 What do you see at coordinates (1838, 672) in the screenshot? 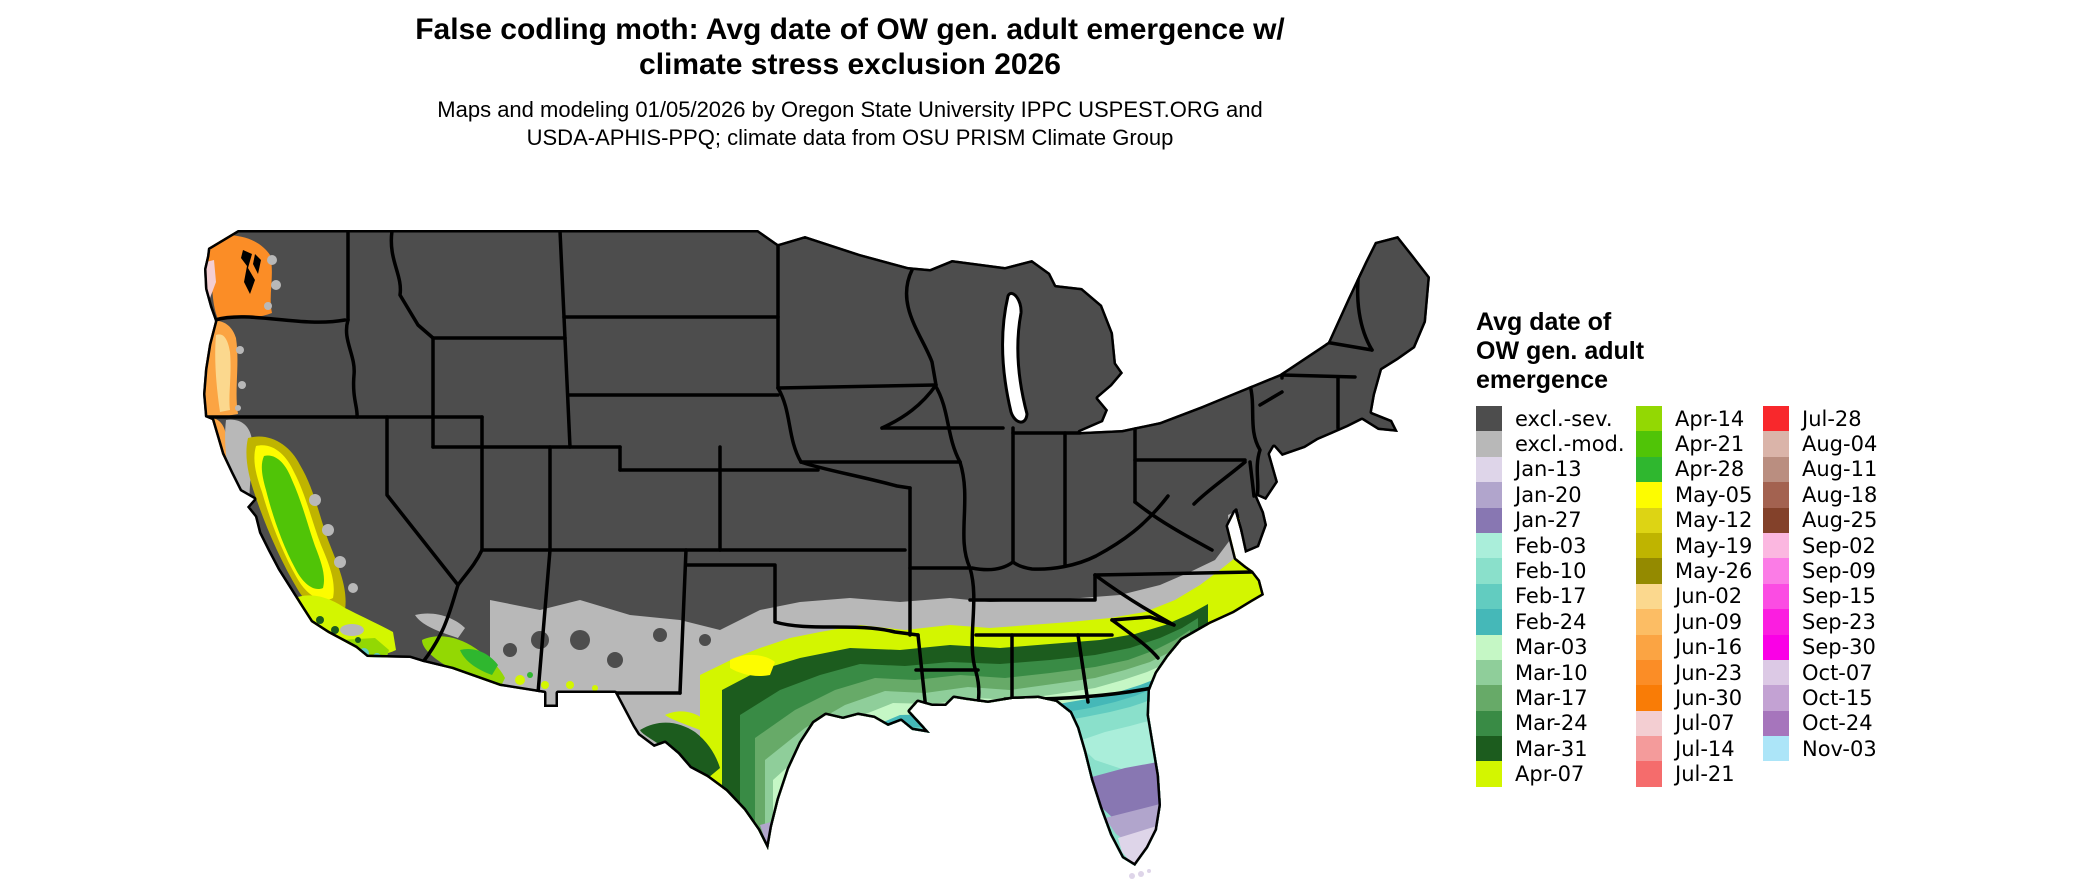
I see `legend-row: Oct-07` at bounding box center [1838, 672].